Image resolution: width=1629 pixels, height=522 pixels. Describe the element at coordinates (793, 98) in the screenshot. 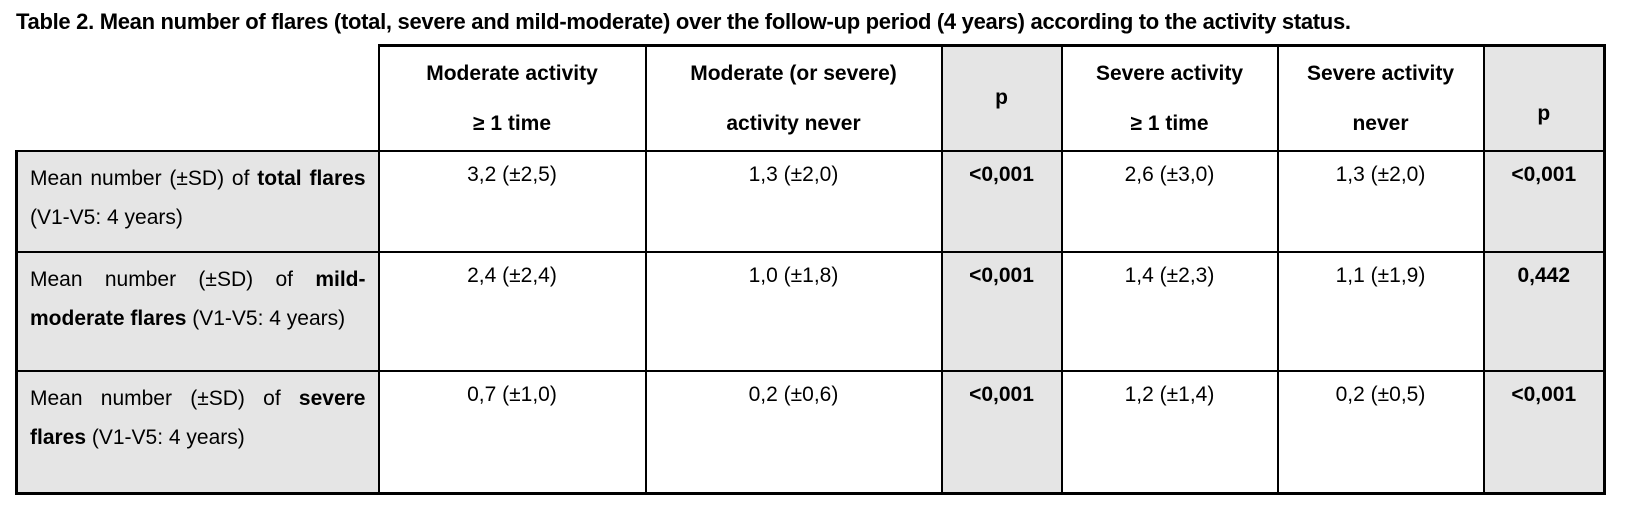

I see `header-cell-moderate-never: Moderate (or severe) activity never` at that location.